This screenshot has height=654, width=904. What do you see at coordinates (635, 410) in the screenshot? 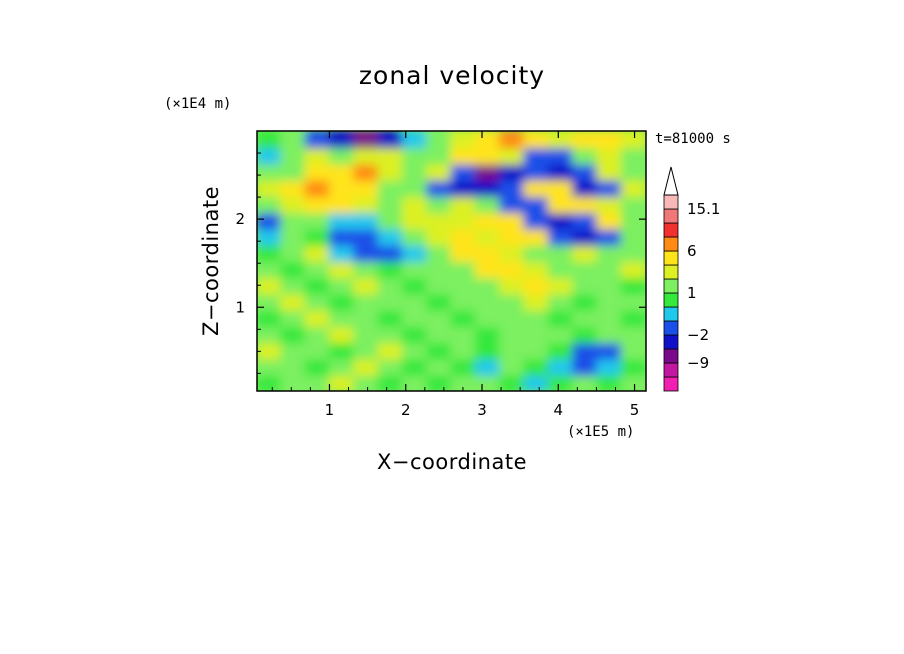
I see `x-tick-label: 5` at bounding box center [635, 410].